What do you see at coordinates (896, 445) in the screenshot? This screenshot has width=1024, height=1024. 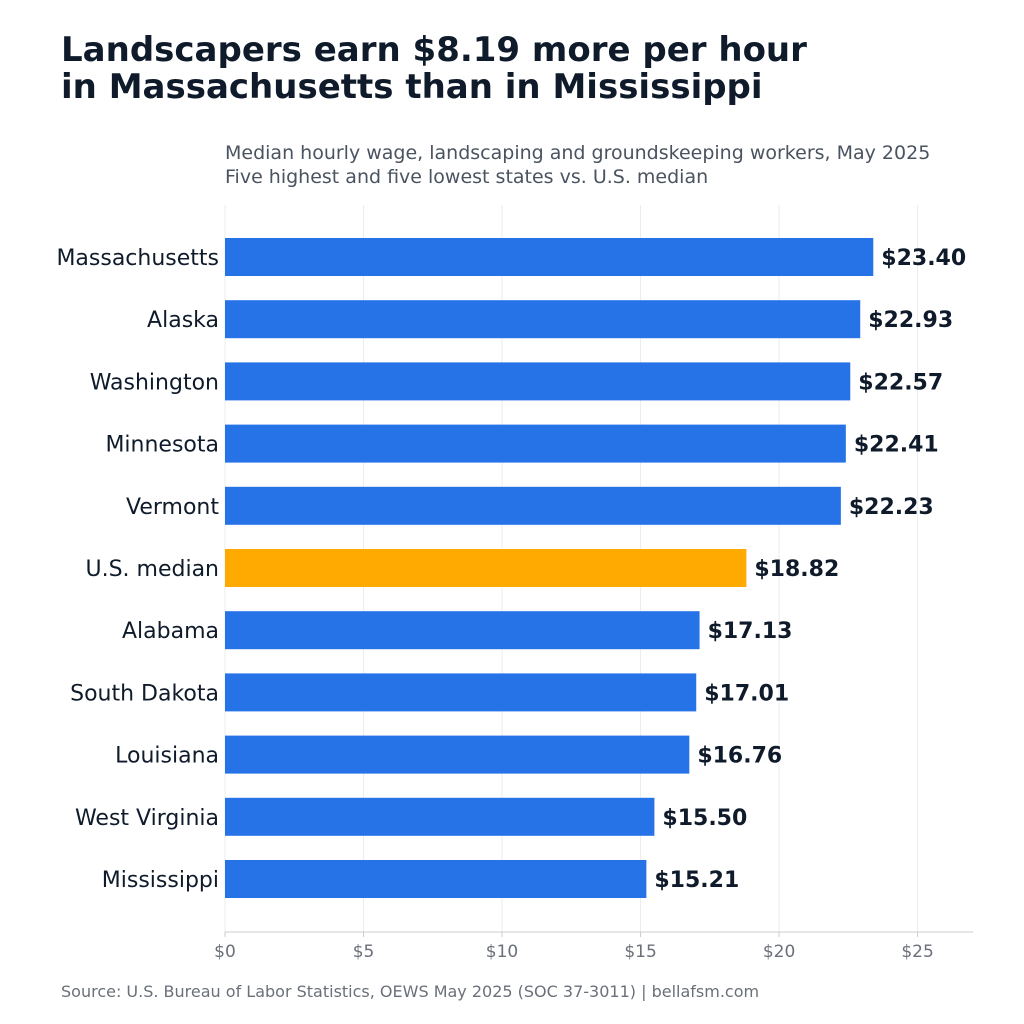 I see `value-label: $22.41` at bounding box center [896, 445].